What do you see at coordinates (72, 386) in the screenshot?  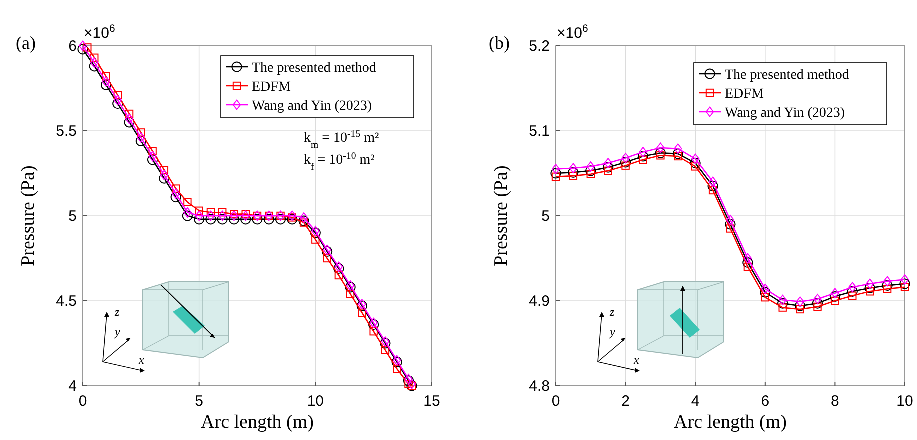 I see `y-tick-label: 4` at bounding box center [72, 386].